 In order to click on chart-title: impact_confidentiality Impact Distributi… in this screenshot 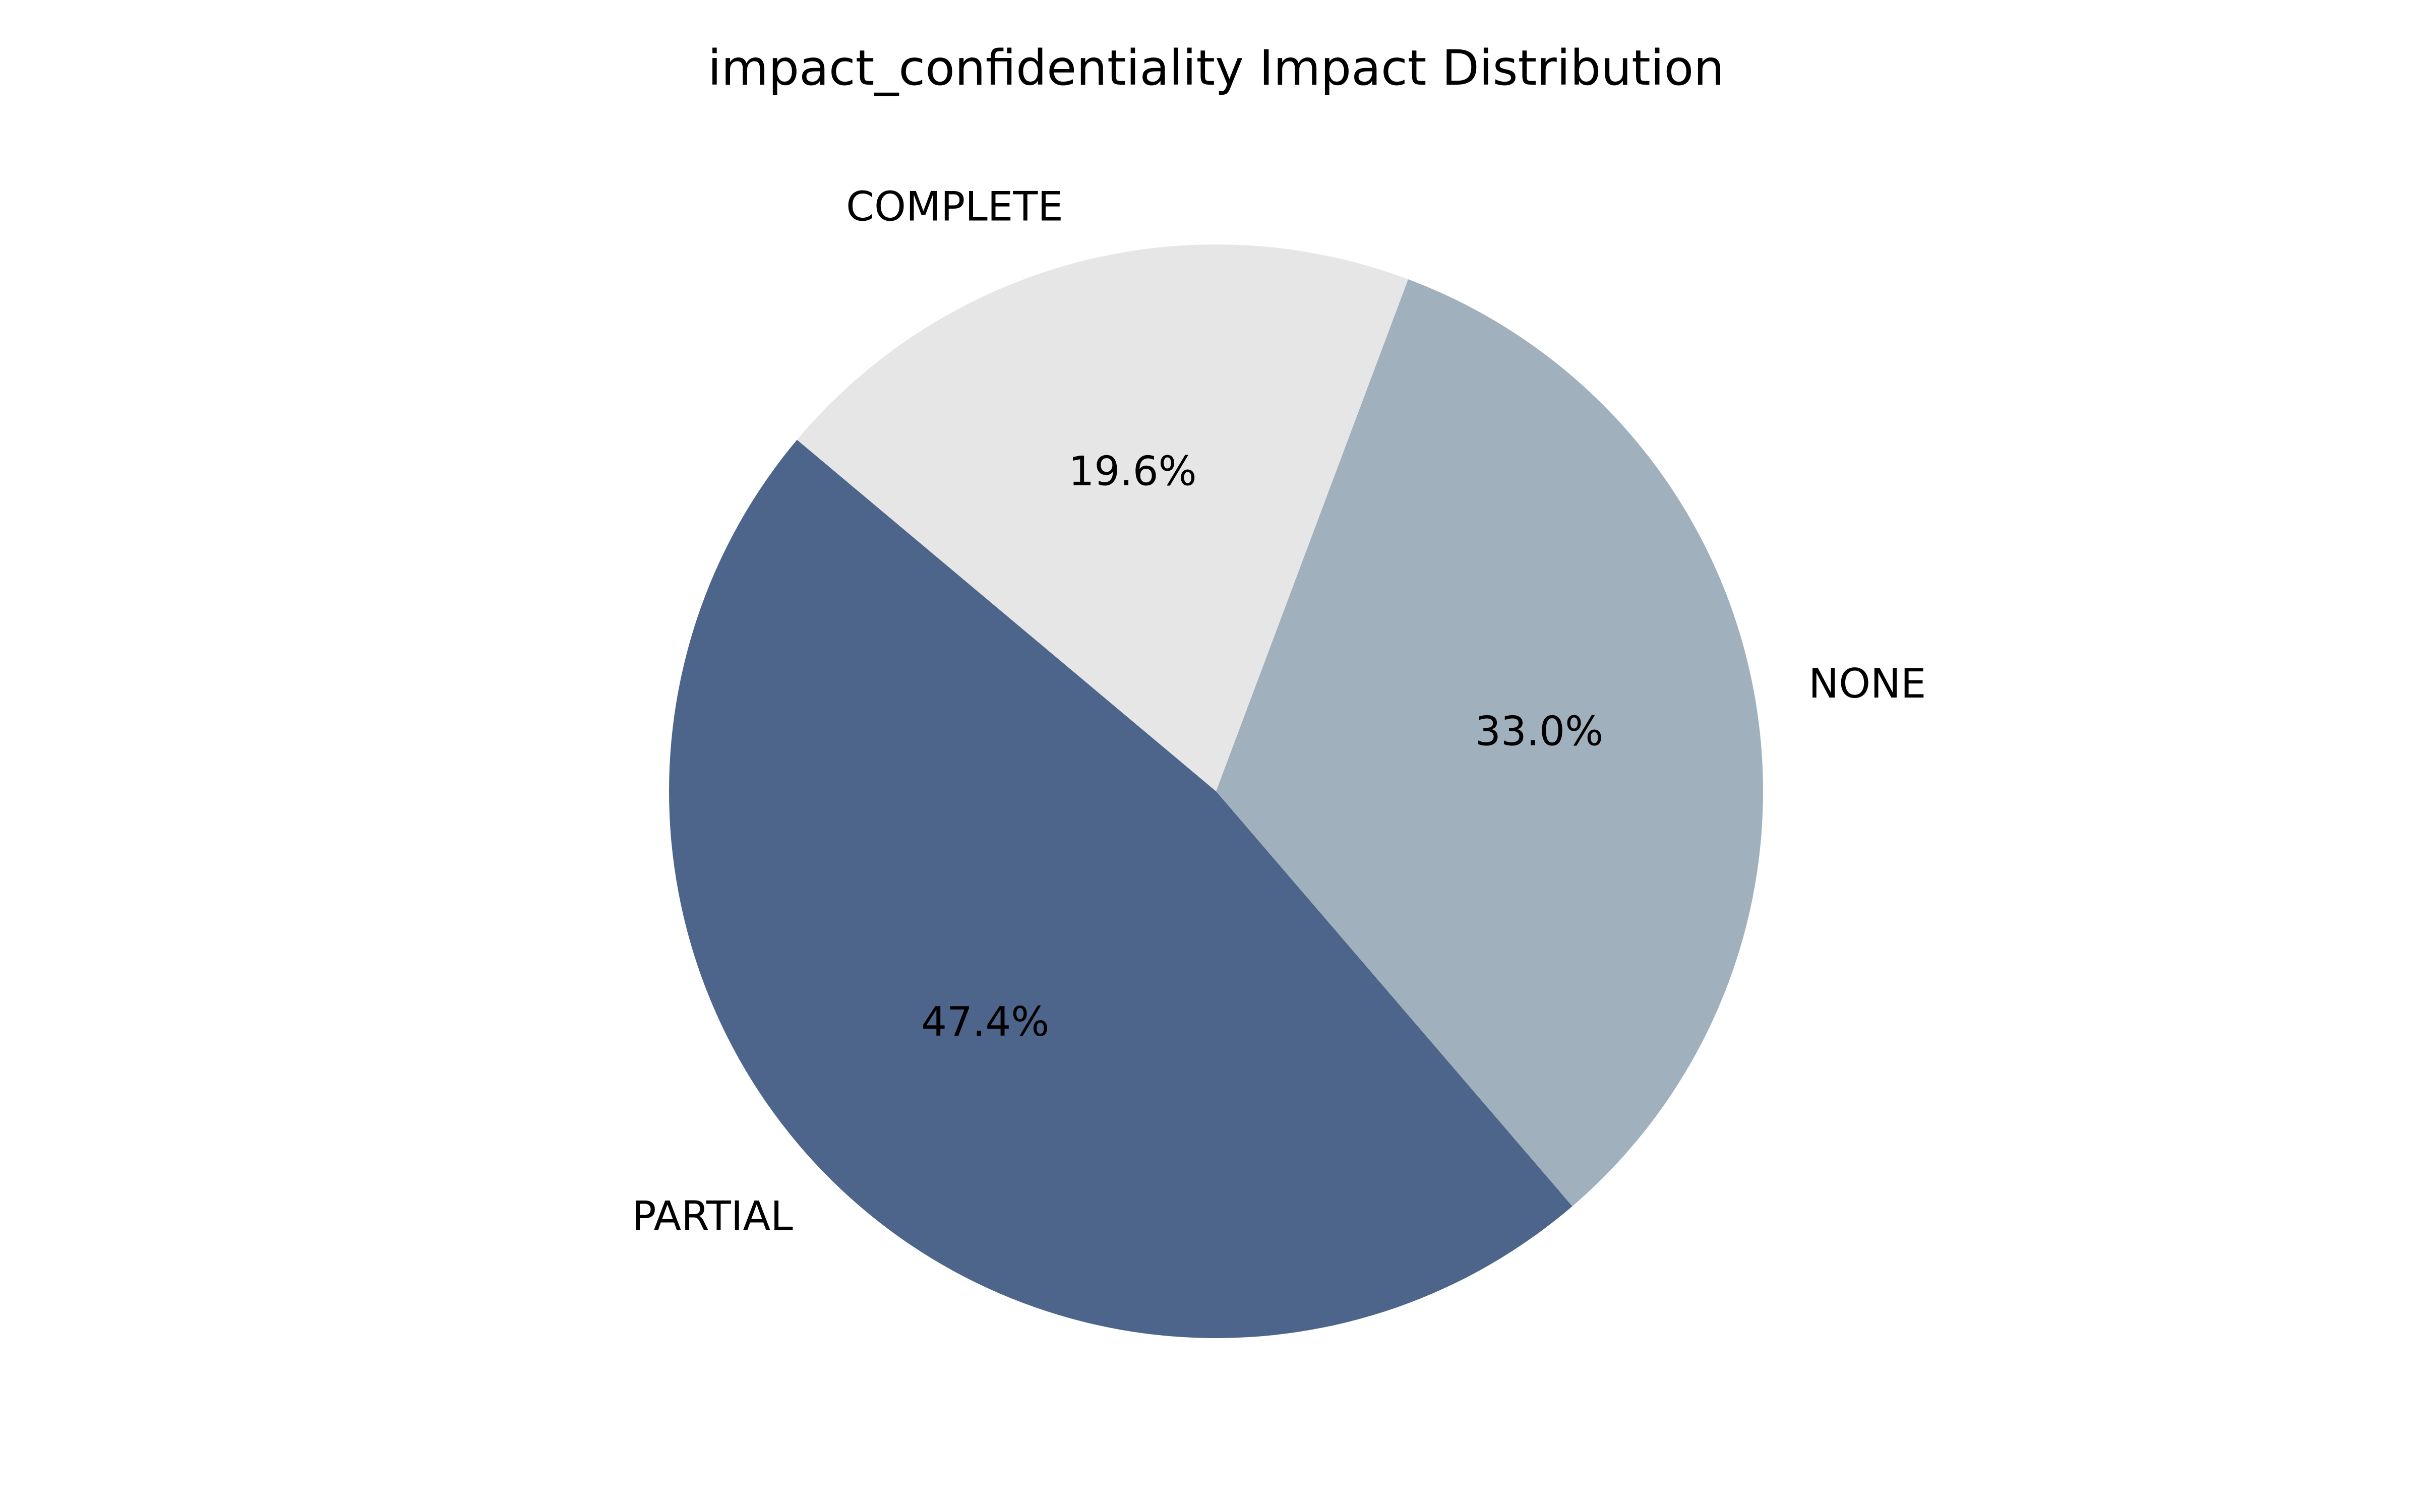, I will do `click(1216, 68)`.